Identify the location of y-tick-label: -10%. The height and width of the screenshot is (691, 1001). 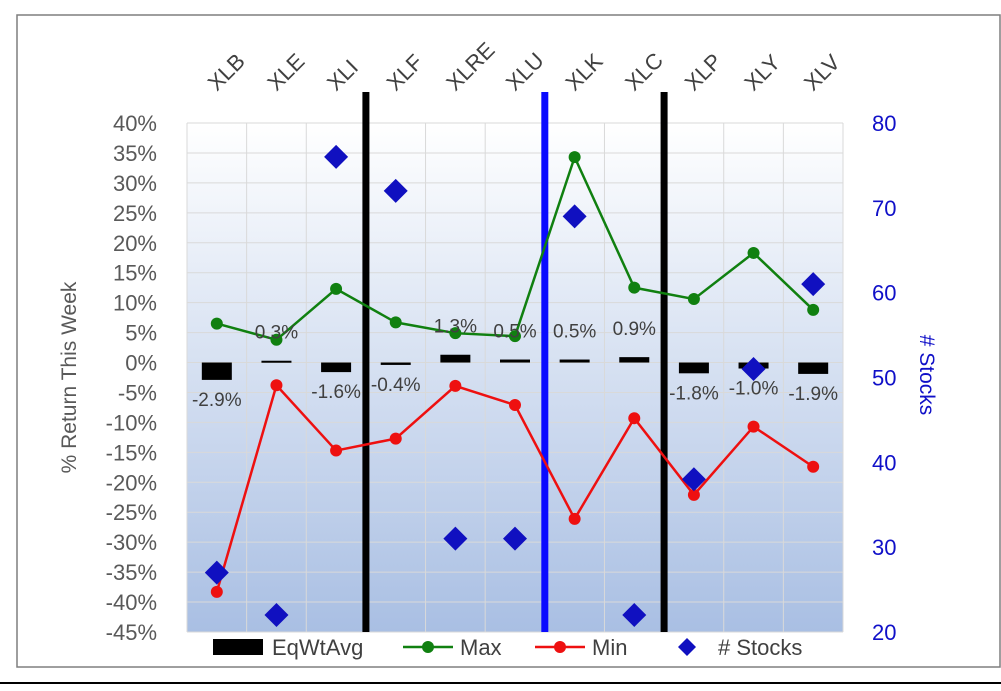
(131, 422).